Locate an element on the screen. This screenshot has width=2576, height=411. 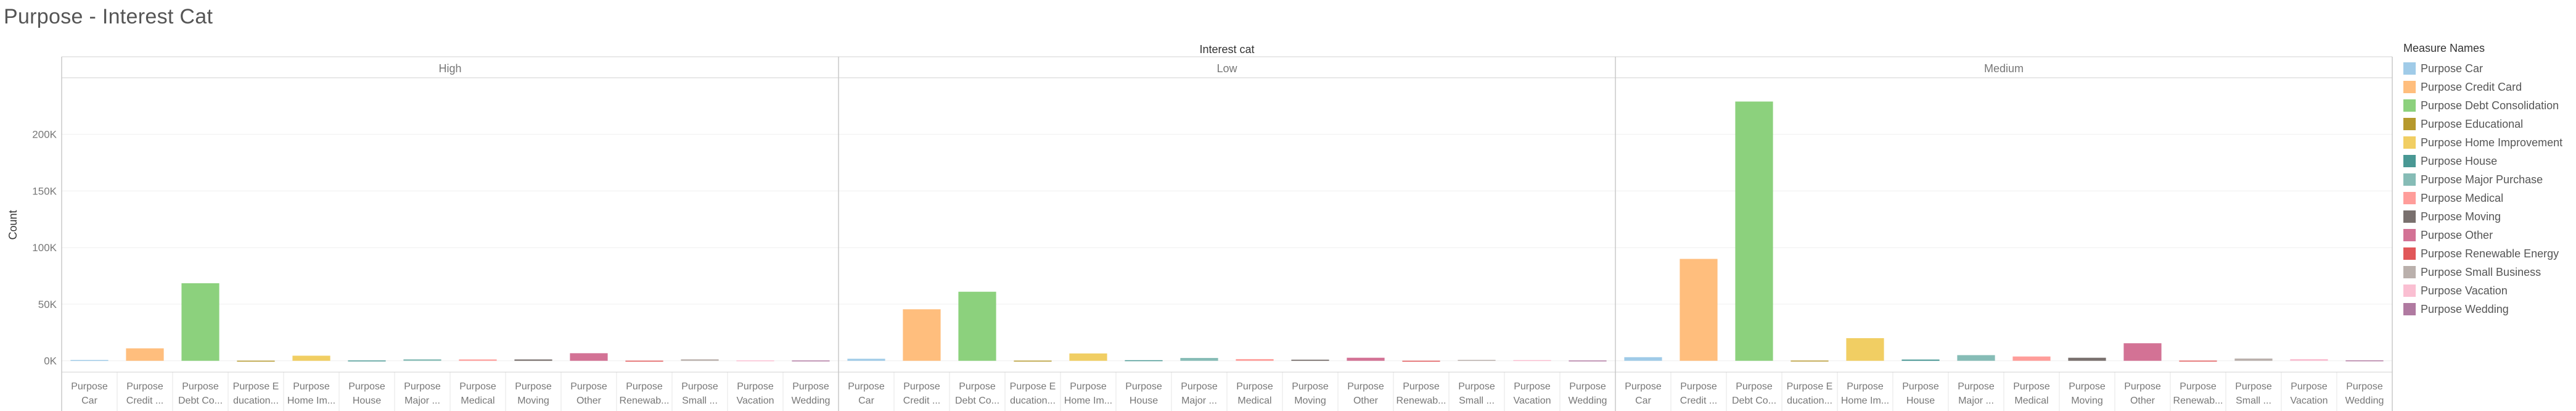
legend-item: Purpose Wedding is located at coordinates (2486, 309).